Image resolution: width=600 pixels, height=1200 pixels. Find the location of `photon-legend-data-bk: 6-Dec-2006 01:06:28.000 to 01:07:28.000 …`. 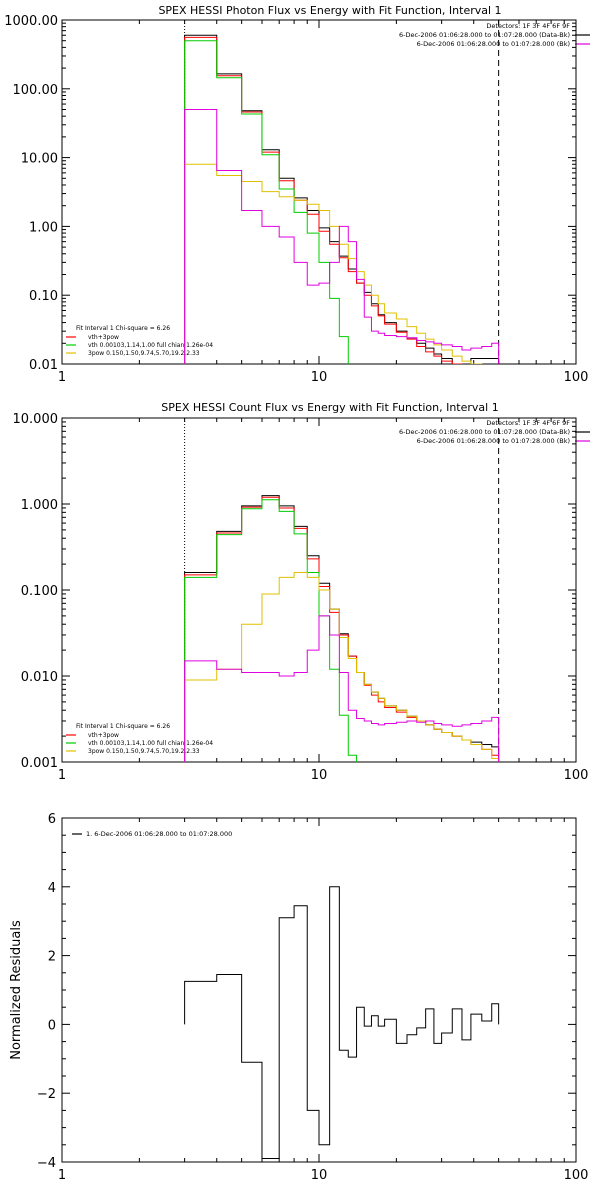

photon-legend-data-bk: 6-Dec-2006 01:06:28.000 to 01:07:28.000 … is located at coordinates (484, 35).